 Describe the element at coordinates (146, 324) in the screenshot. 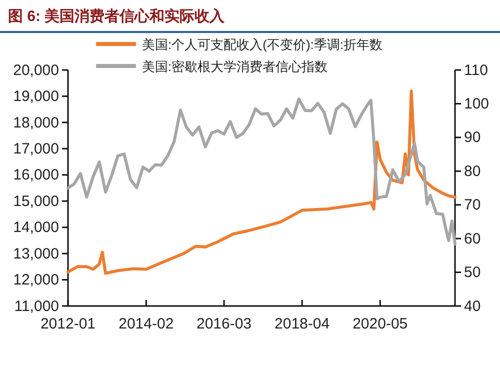

I see `x-tick-label: 2014-02` at that location.